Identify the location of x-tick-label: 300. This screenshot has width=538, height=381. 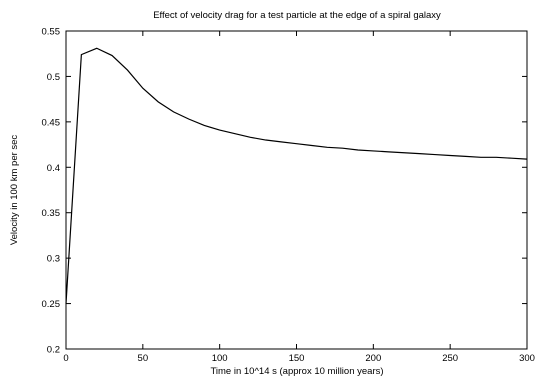
(527, 358).